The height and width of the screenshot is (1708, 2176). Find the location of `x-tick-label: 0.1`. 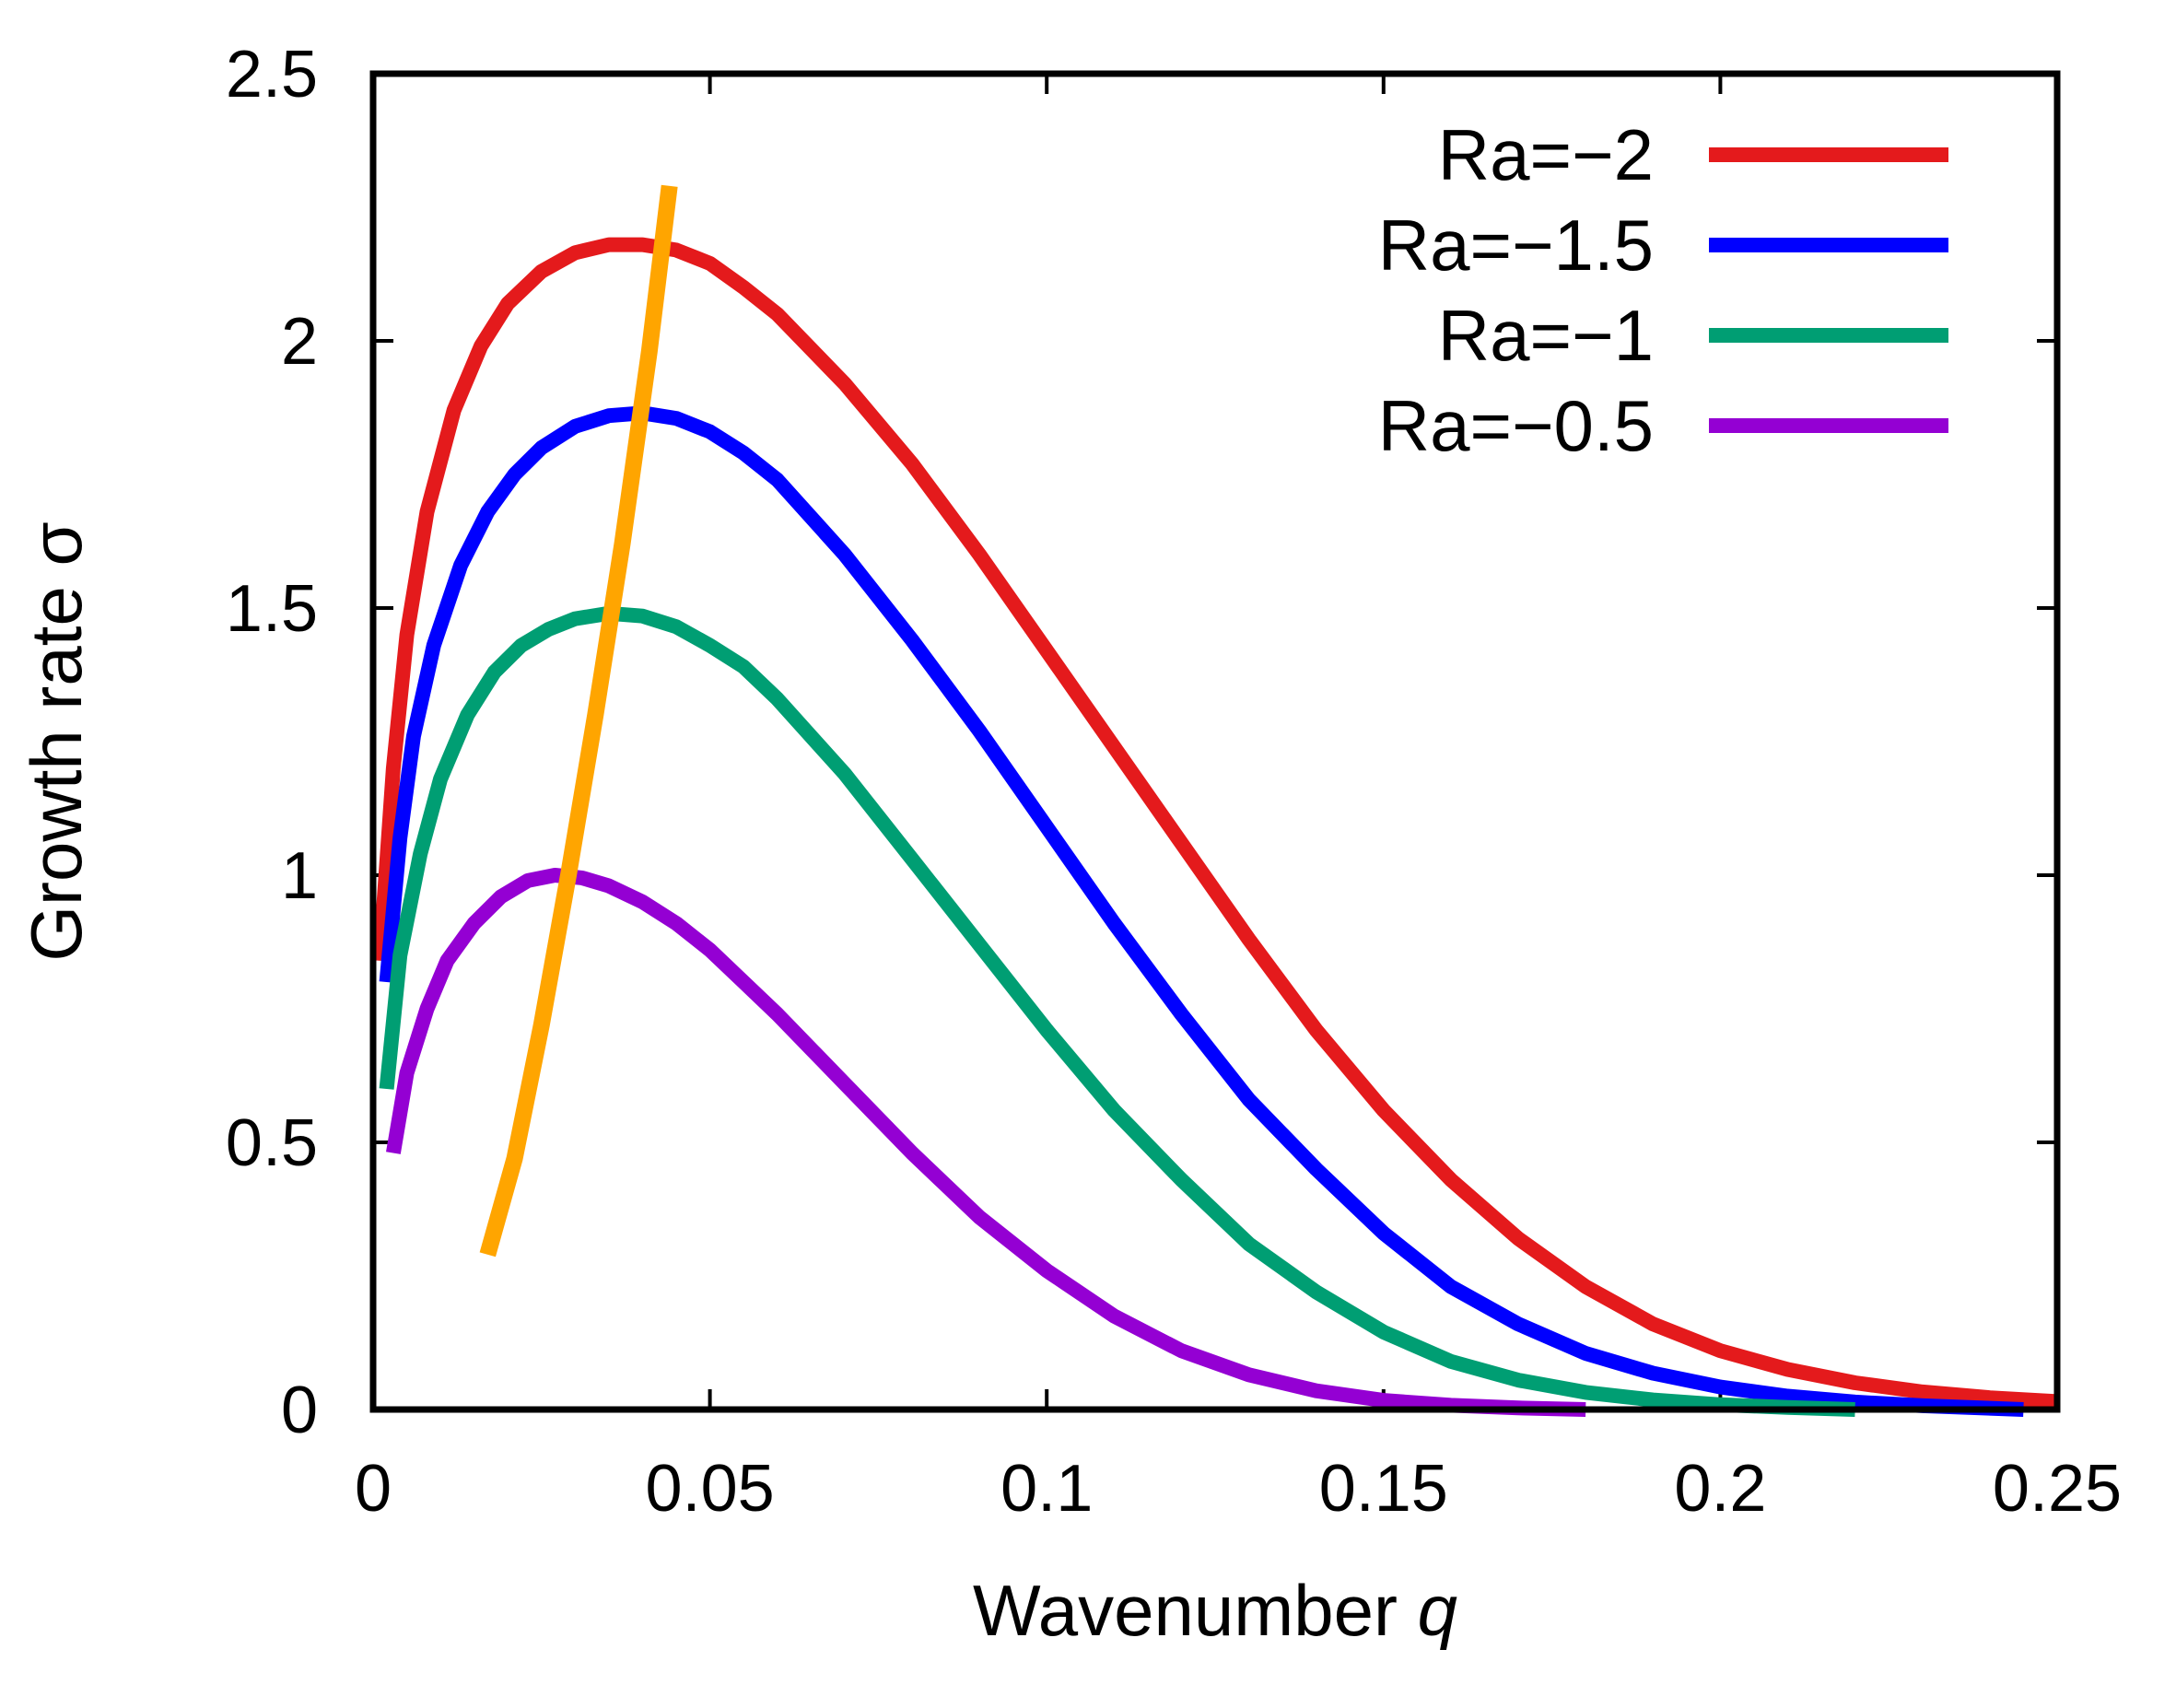

x-tick-label: 0.1 is located at coordinates (1046, 1489).